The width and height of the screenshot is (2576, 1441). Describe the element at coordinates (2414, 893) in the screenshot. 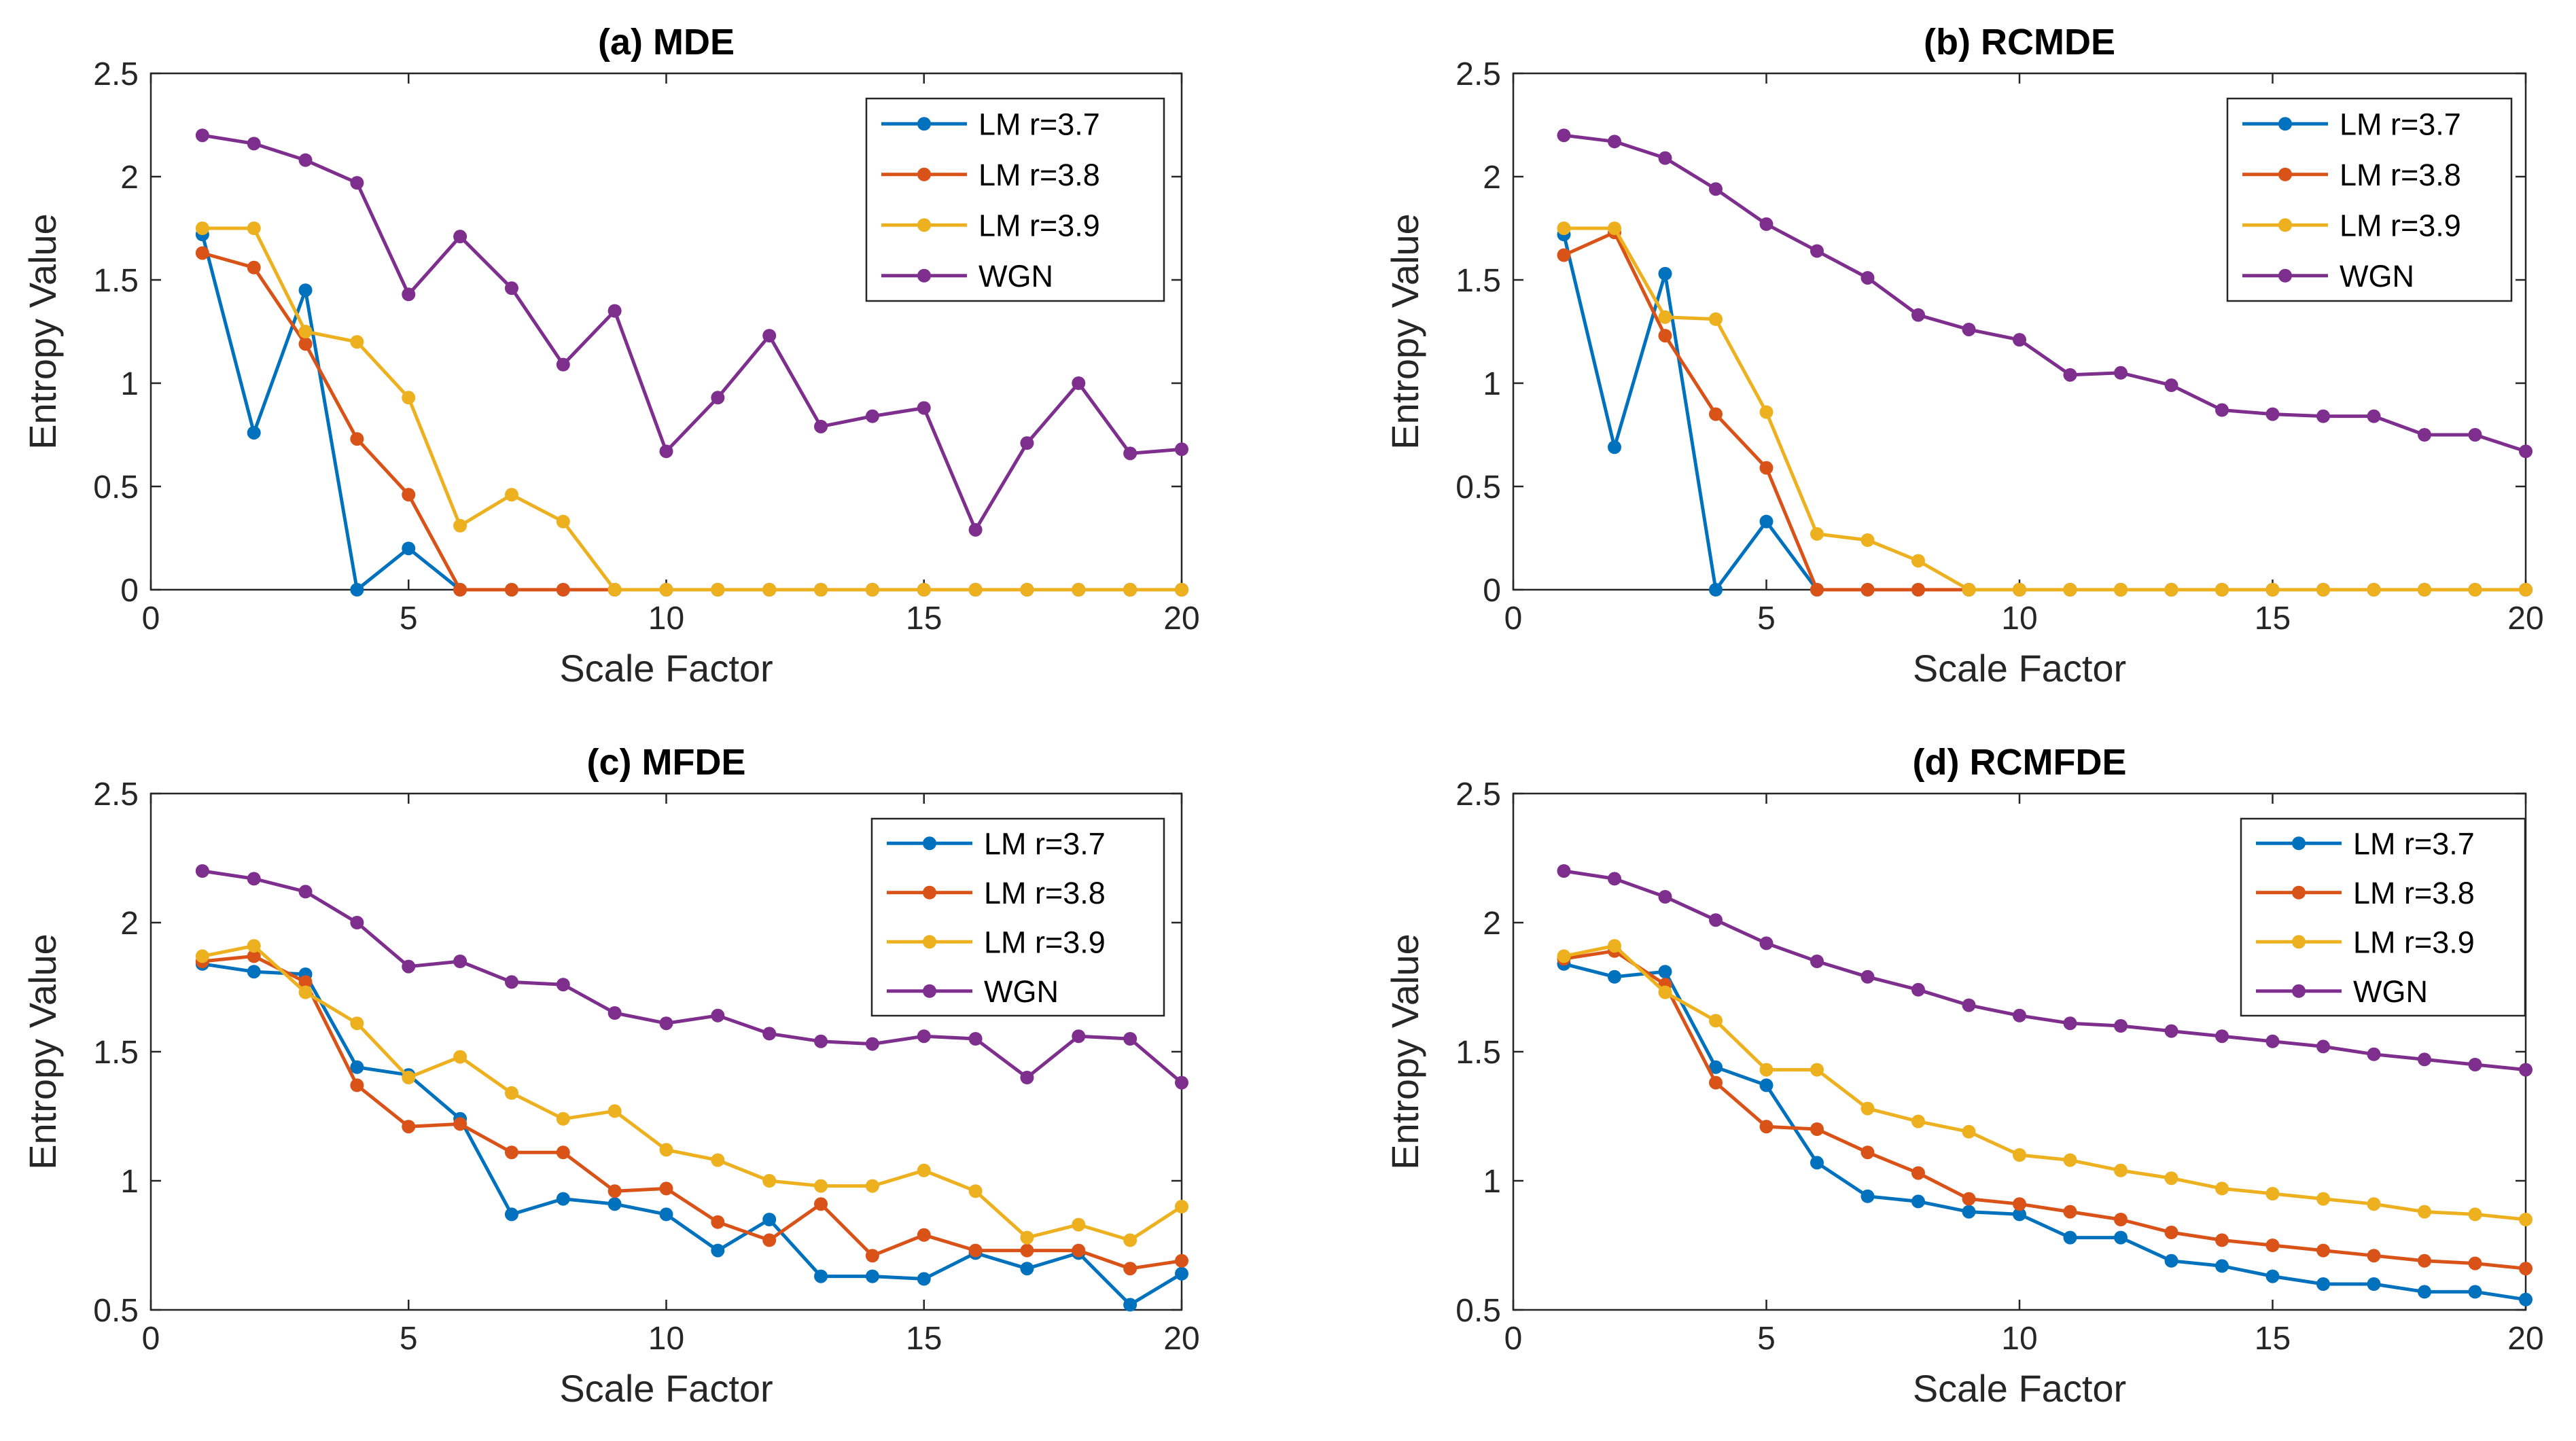

I see `legend-entry-label: LM r=3.8` at that location.